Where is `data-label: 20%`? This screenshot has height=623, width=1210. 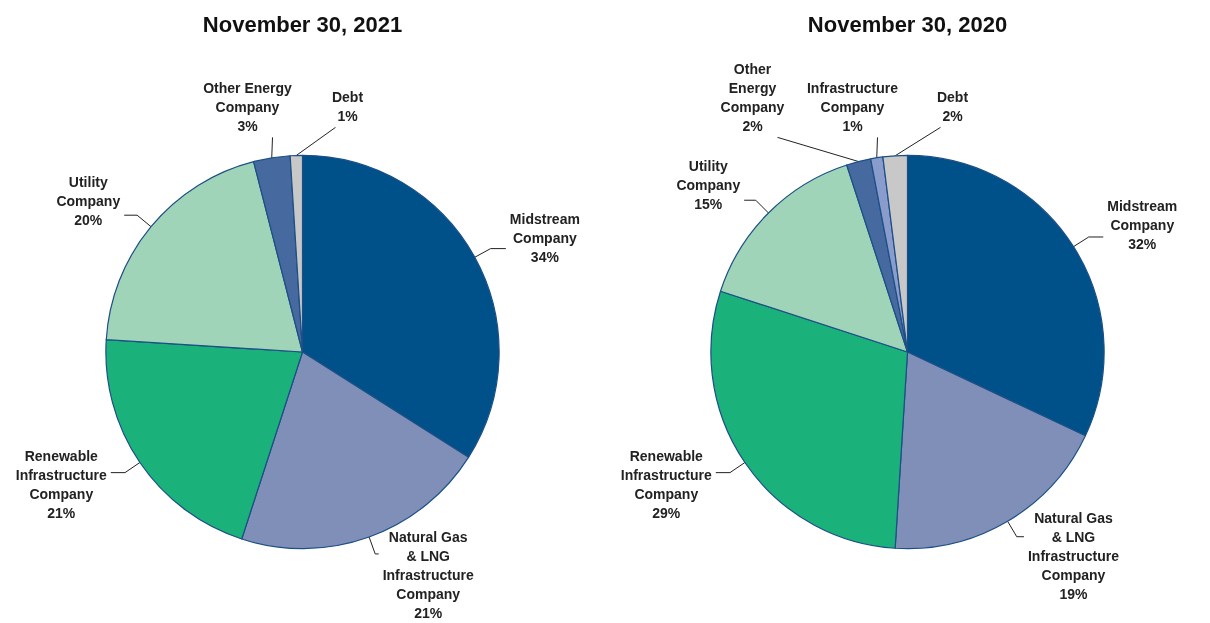
data-label: 20% is located at coordinates (88, 220).